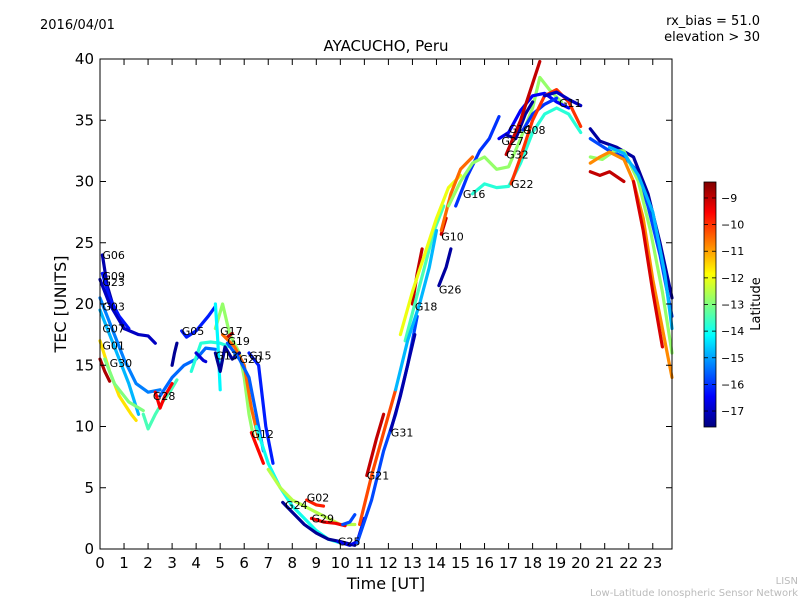  Describe the element at coordinates (477, 161) in the screenshot. I see `series-g16` at that location.